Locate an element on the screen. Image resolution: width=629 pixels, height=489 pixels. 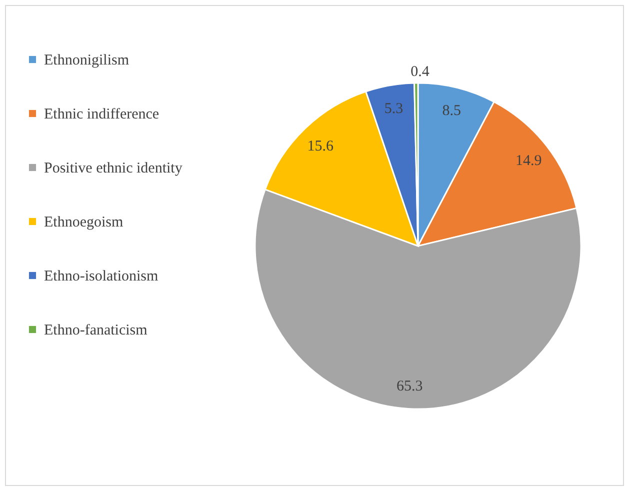
legend-label: Ethnoegoism is located at coordinates (84, 222).